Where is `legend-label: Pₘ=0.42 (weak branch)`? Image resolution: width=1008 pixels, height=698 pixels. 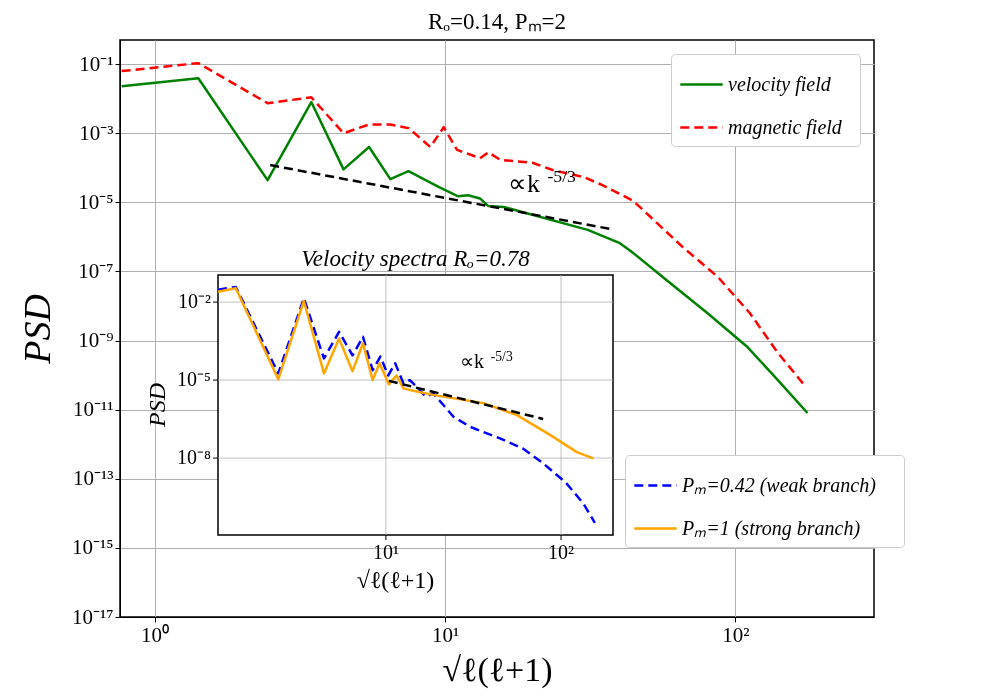 legend-label: Pₘ=0.42 (weak branch) is located at coordinates (779, 485).